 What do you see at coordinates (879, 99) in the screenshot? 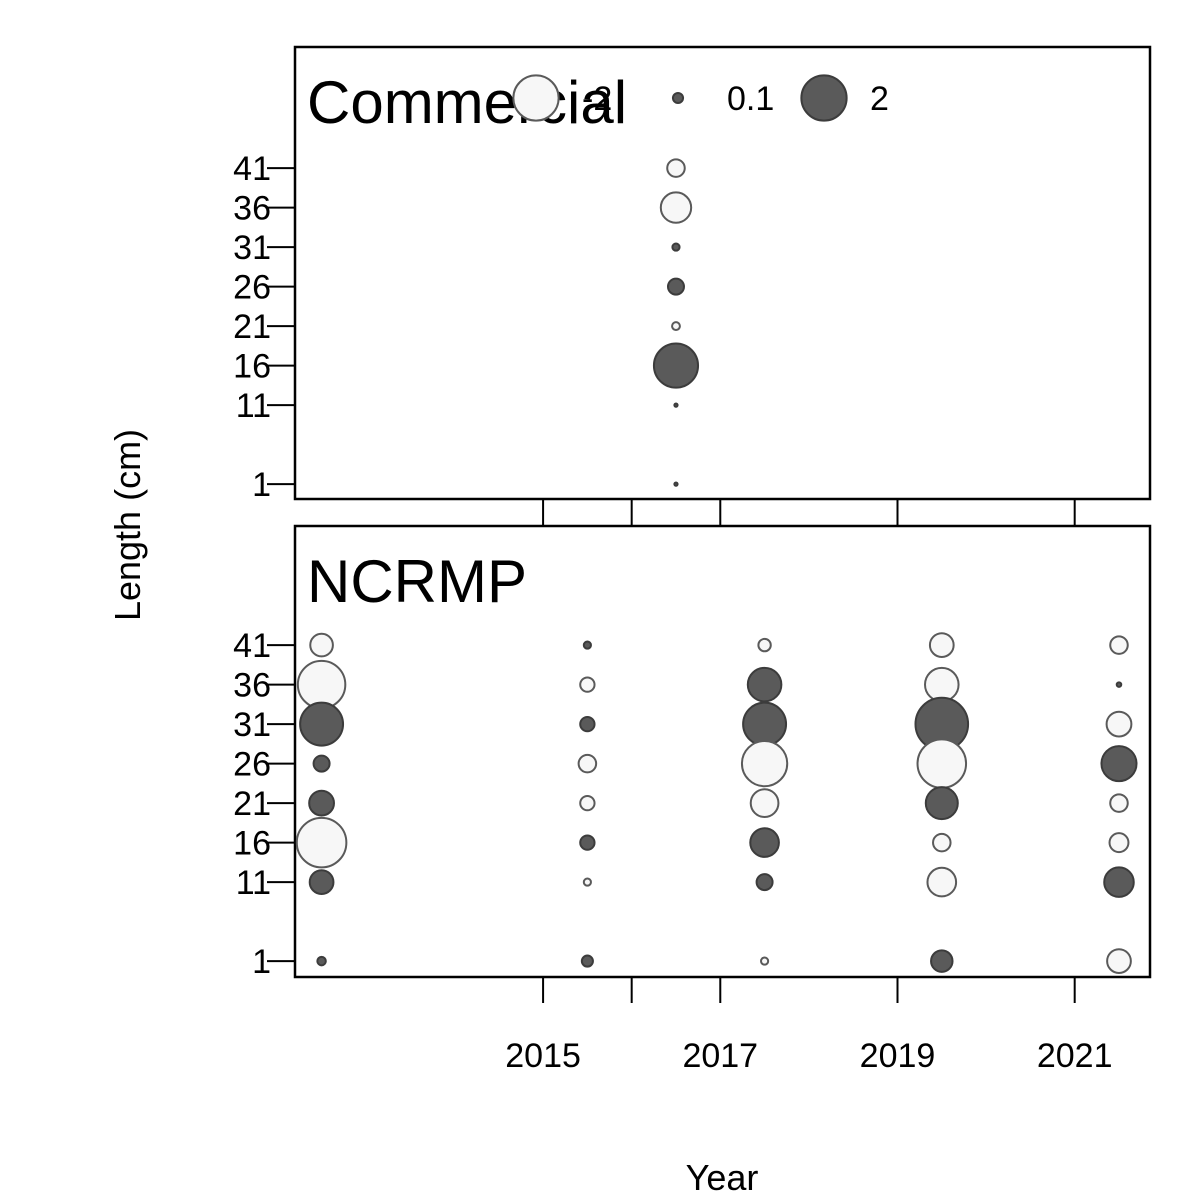
I see `legend-label: 2` at bounding box center [879, 99].